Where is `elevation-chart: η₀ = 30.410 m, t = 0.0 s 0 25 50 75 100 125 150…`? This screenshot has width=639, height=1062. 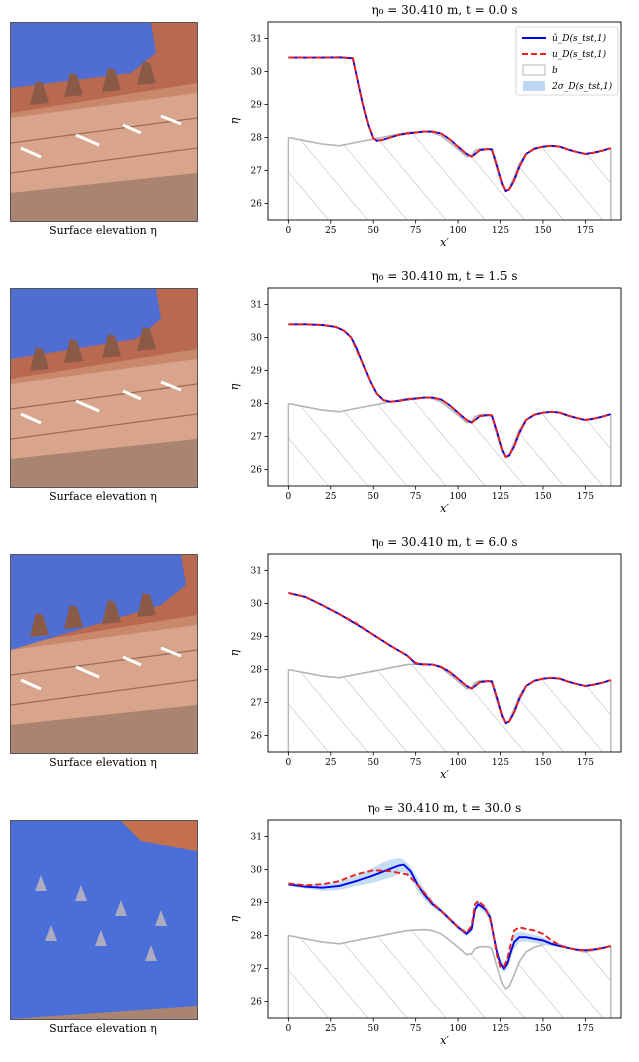 elevation-chart: η₀ = 30.410 m, t = 0.0 s 0 25 50 75 100 125 150… is located at coordinates (425, 126).